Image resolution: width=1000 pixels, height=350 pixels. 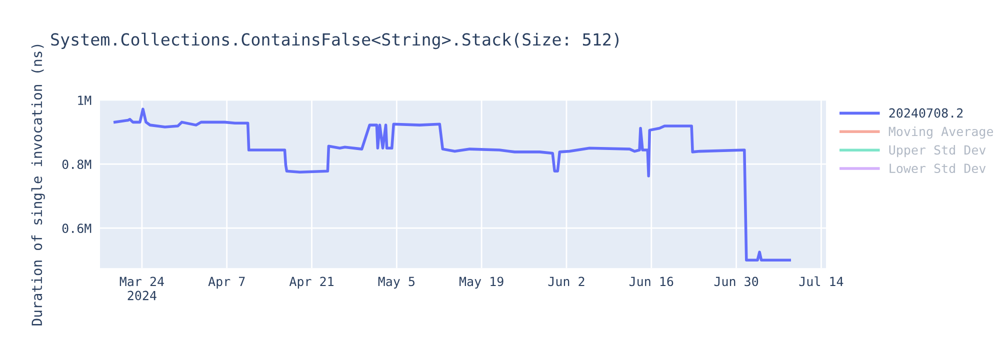 I want to click on legend-label: Moving Average, so click(x=940, y=132).